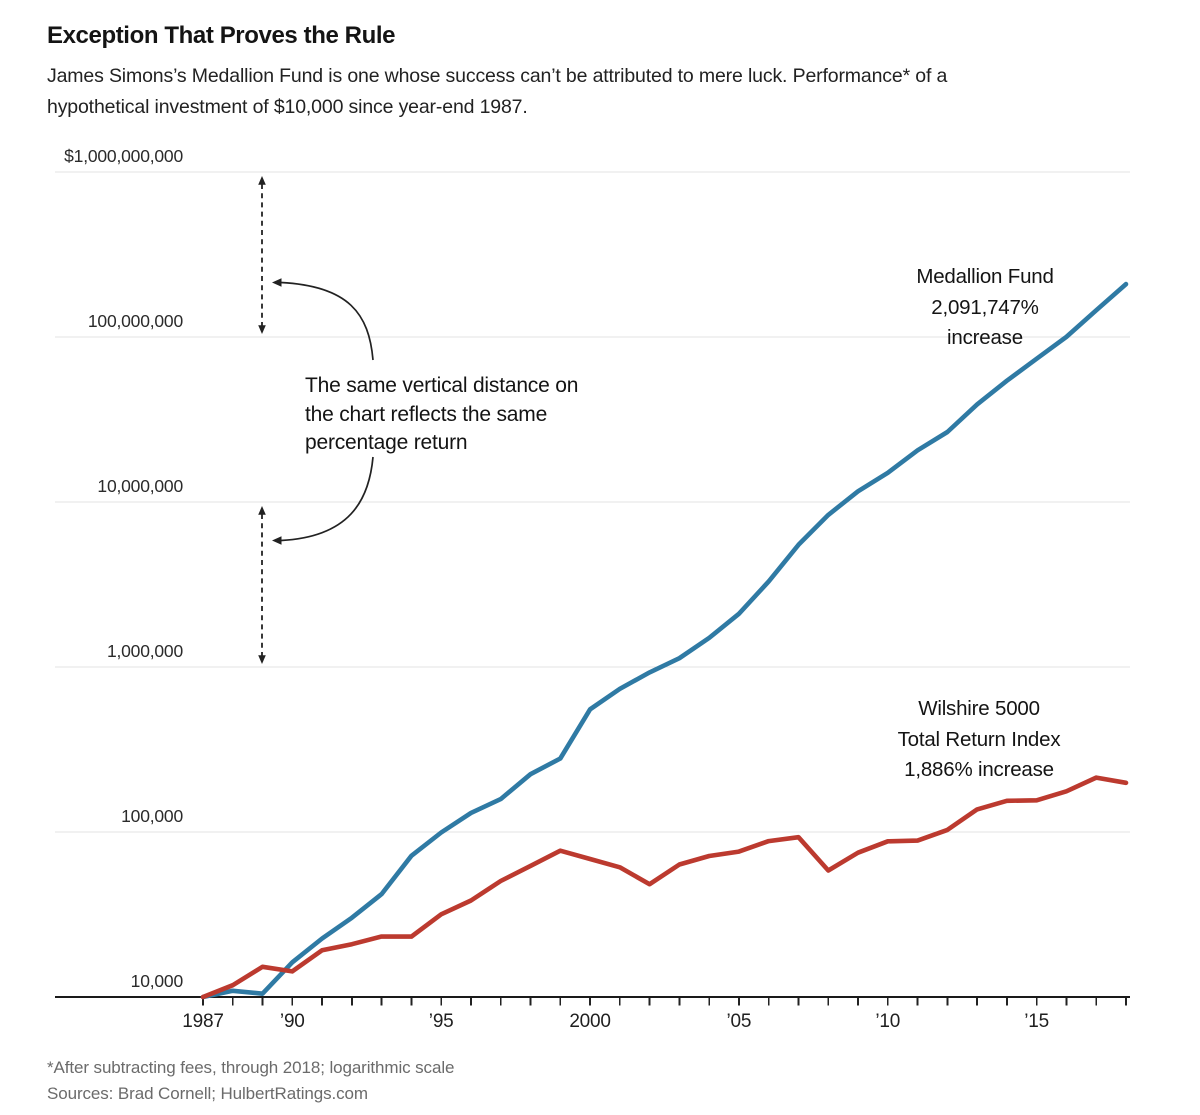  I want to click on y-axis-tick-label: 10,000, so click(157, 981).